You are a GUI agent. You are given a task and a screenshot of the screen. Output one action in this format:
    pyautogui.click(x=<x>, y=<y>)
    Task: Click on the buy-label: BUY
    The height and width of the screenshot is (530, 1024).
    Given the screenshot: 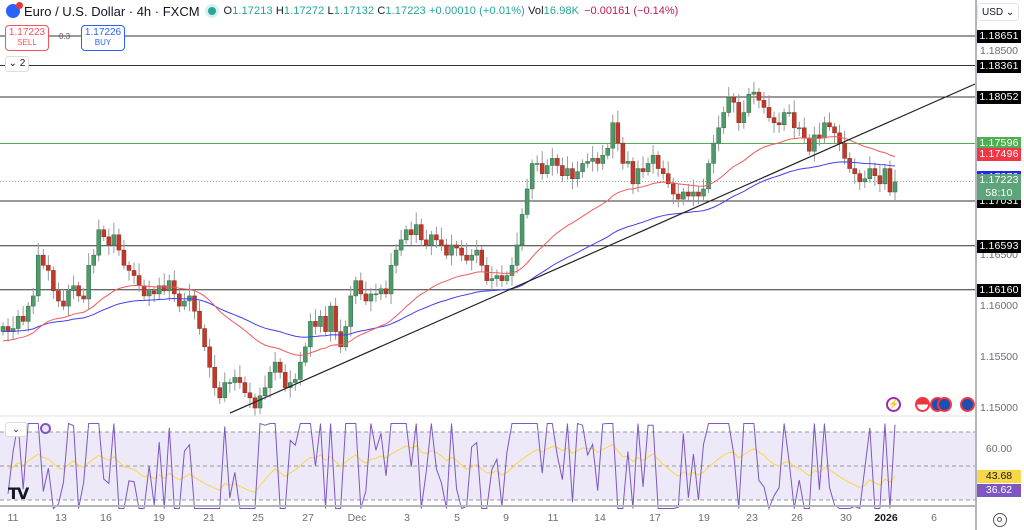 What is the action you would take?
    pyautogui.click(x=103, y=42)
    